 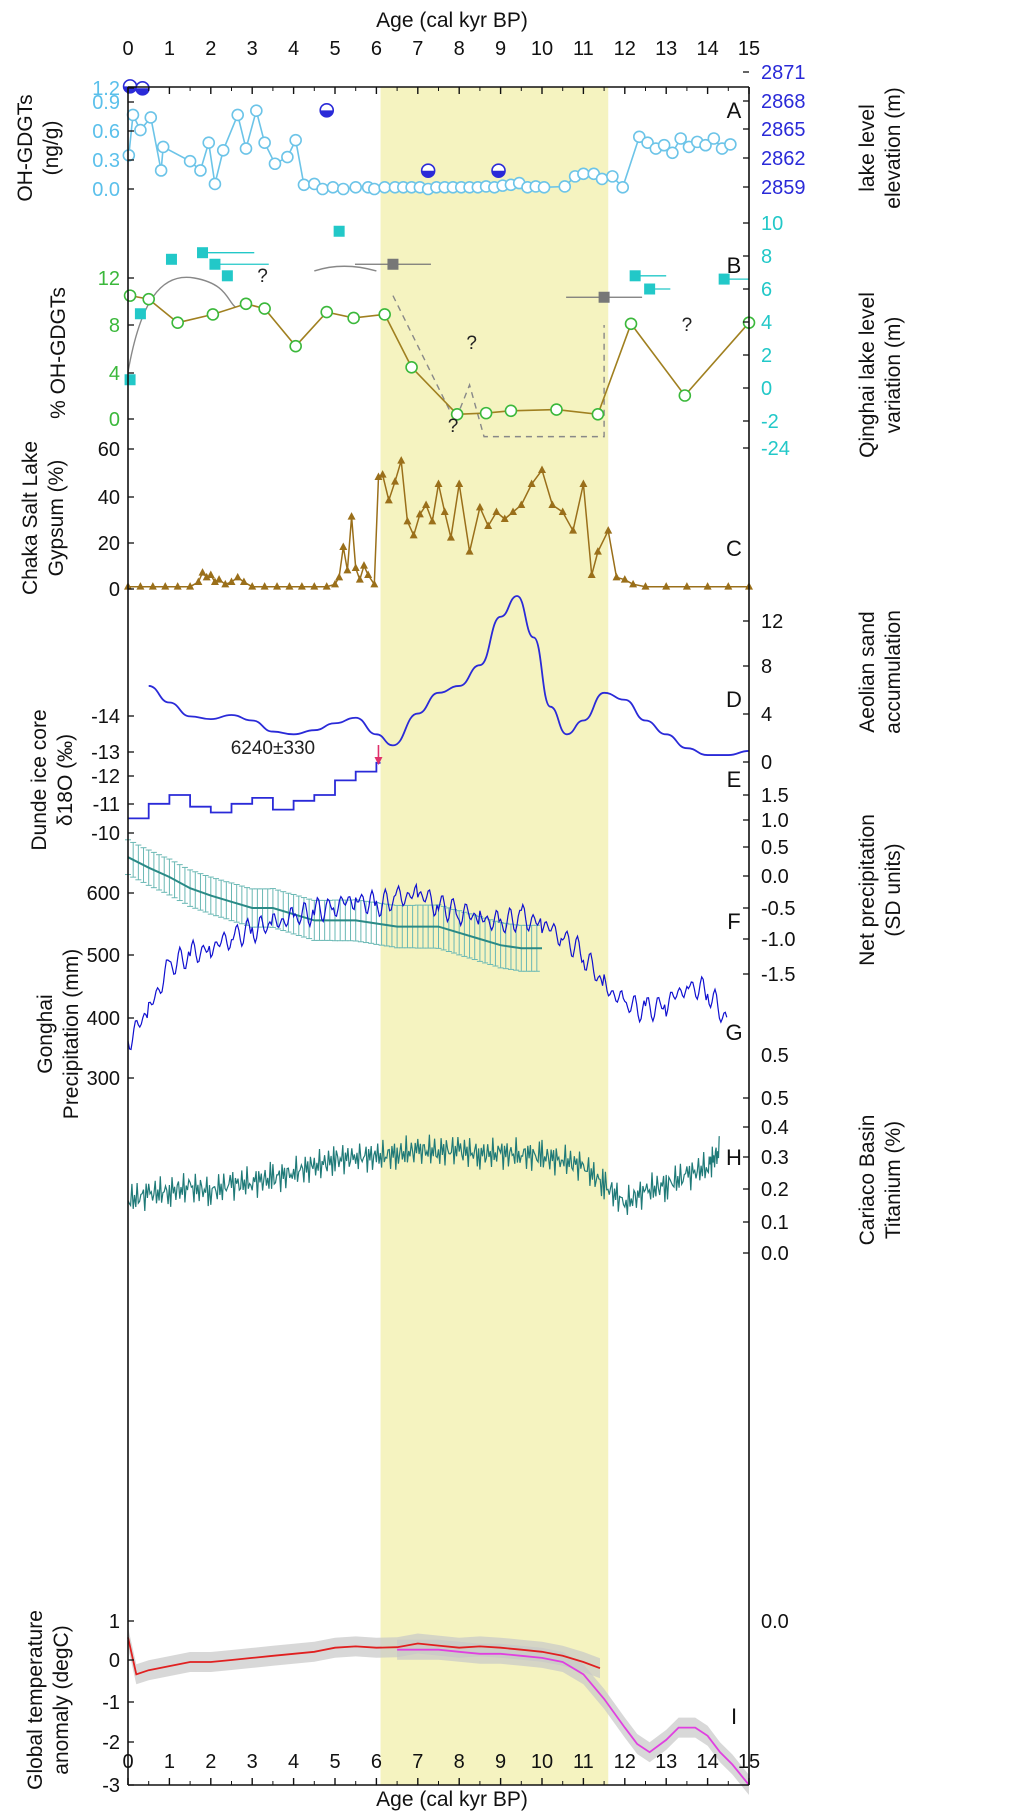 What do you see at coordinates (252, 1762) in the screenshot?
I see `x-tick-label-bottom: 3` at bounding box center [252, 1762].